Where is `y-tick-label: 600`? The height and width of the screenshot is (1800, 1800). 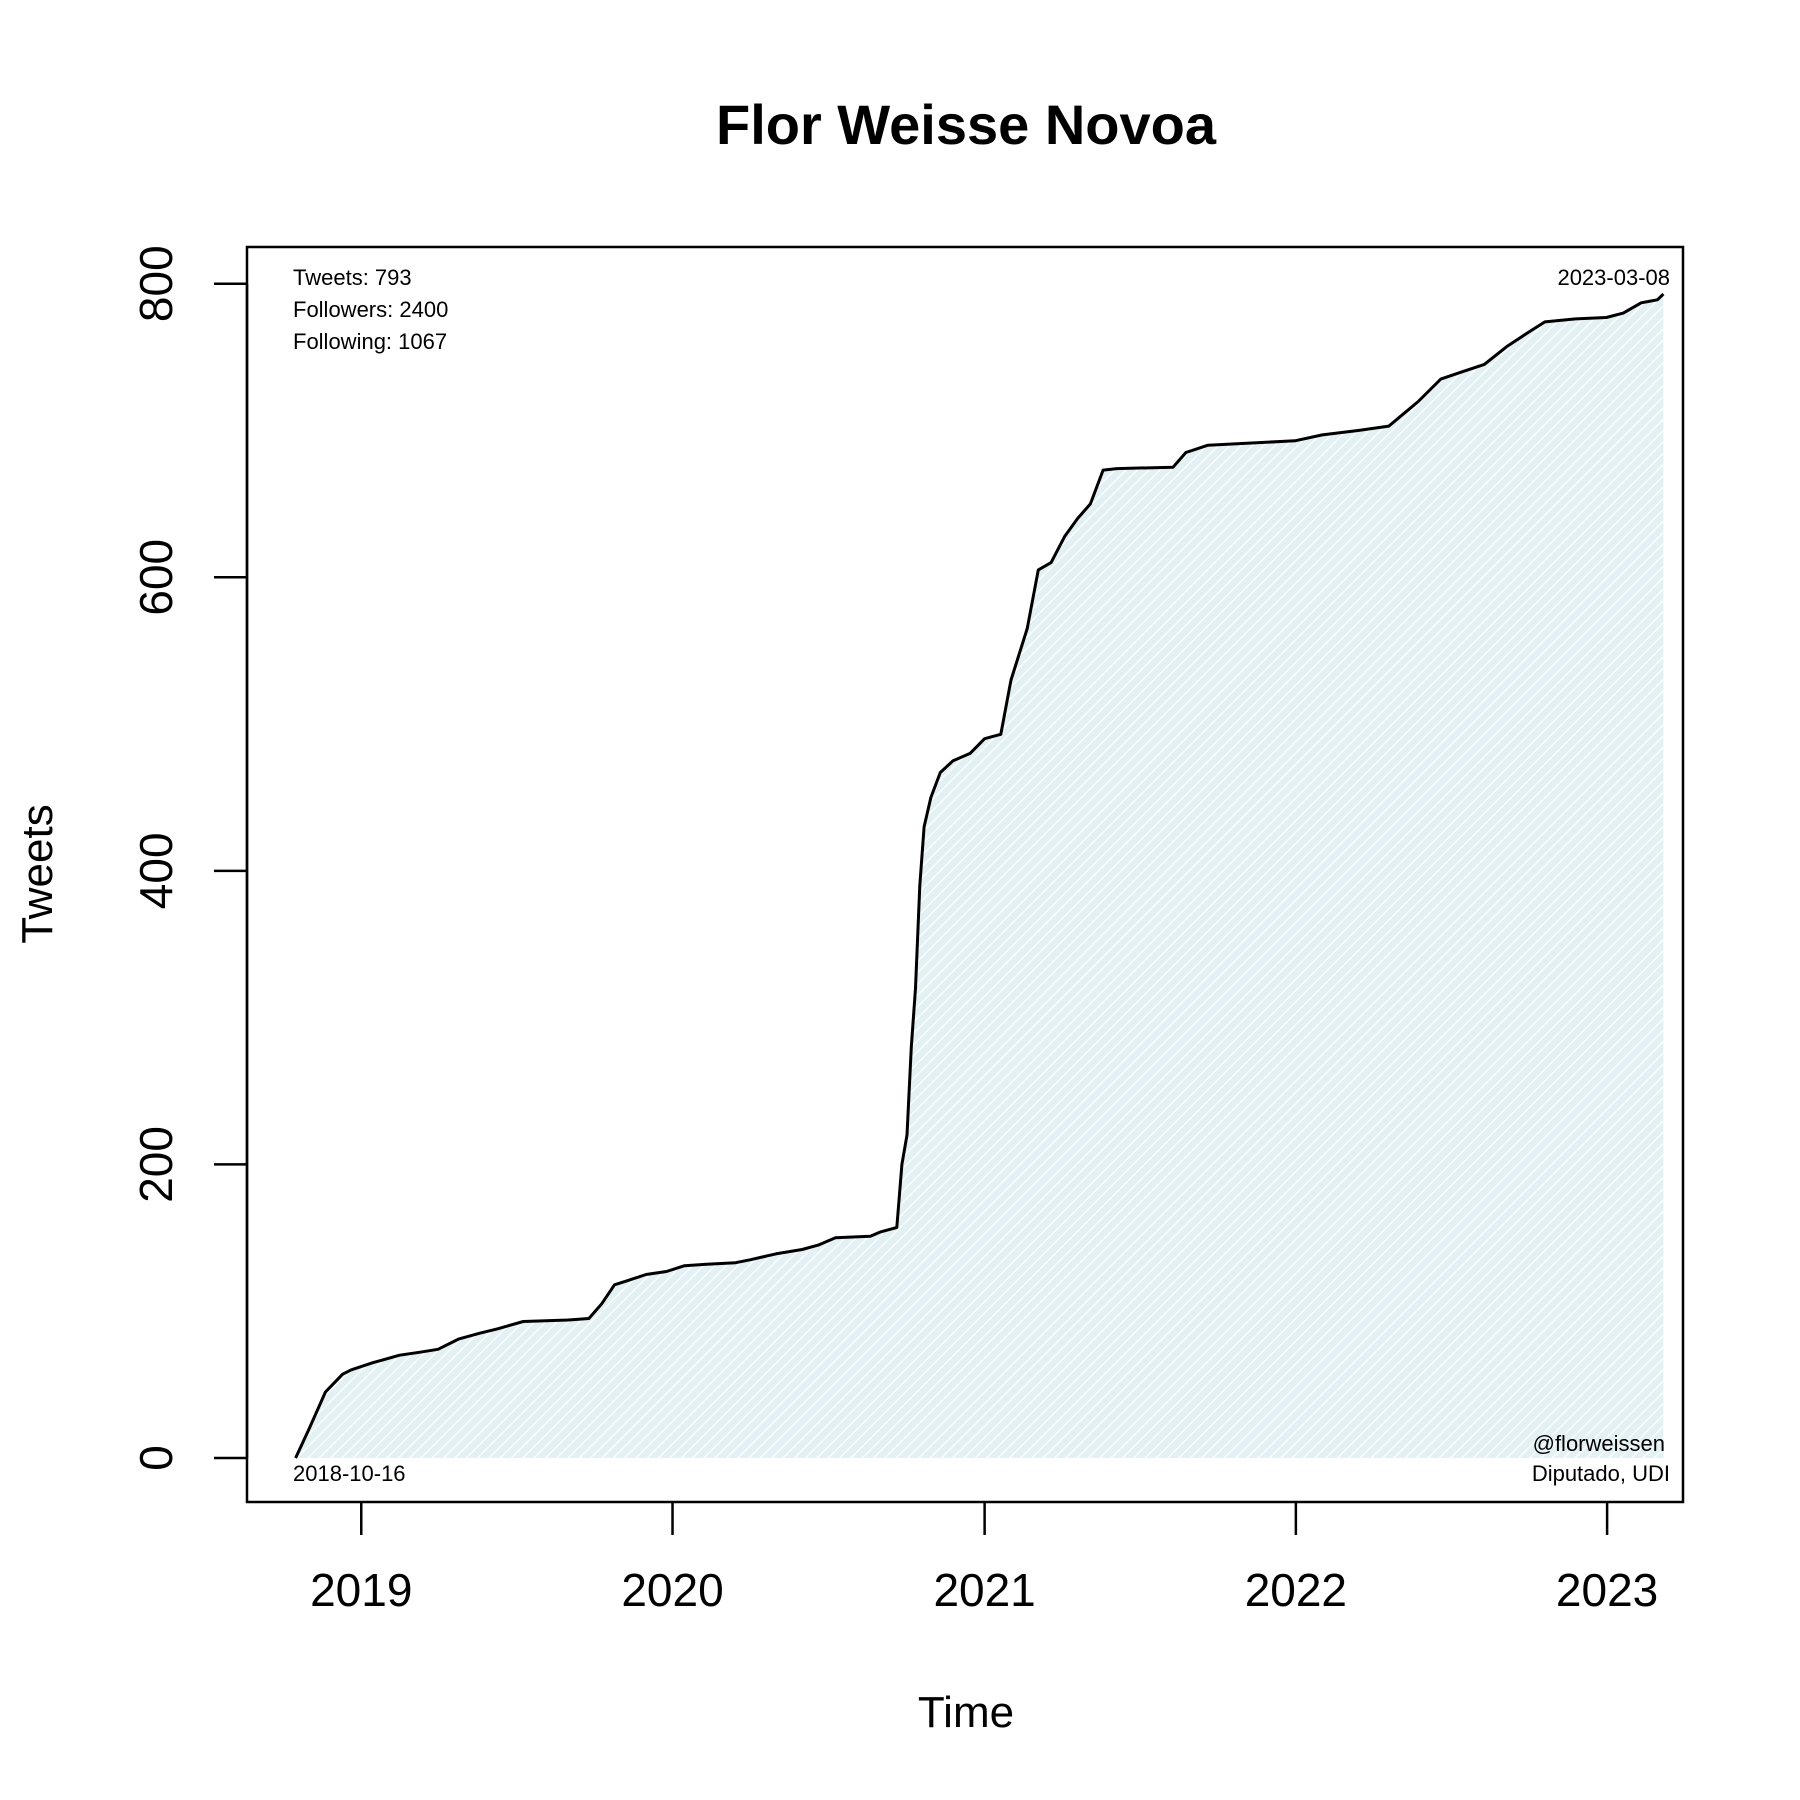 y-tick-label: 600 is located at coordinates (156, 577).